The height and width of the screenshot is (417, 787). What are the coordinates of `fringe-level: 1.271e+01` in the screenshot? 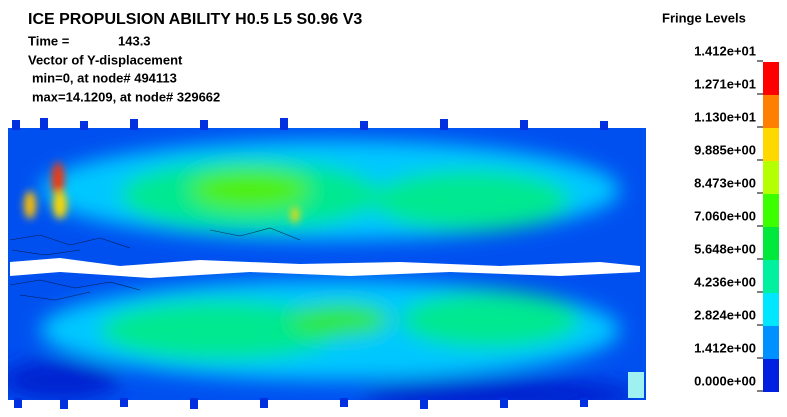 It's located at (725, 83).